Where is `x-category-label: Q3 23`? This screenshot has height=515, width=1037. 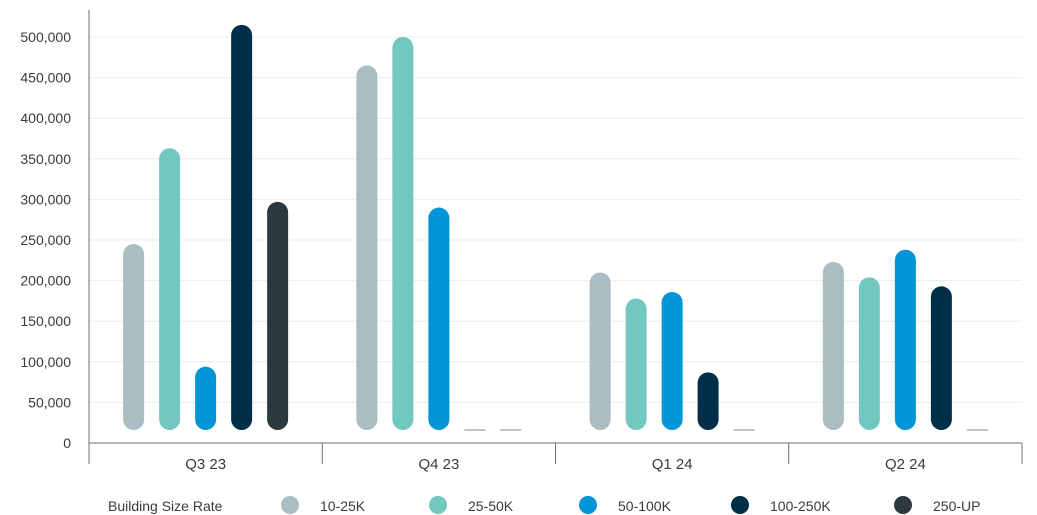
x-category-label: Q3 23 is located at coordinates (205, 464).